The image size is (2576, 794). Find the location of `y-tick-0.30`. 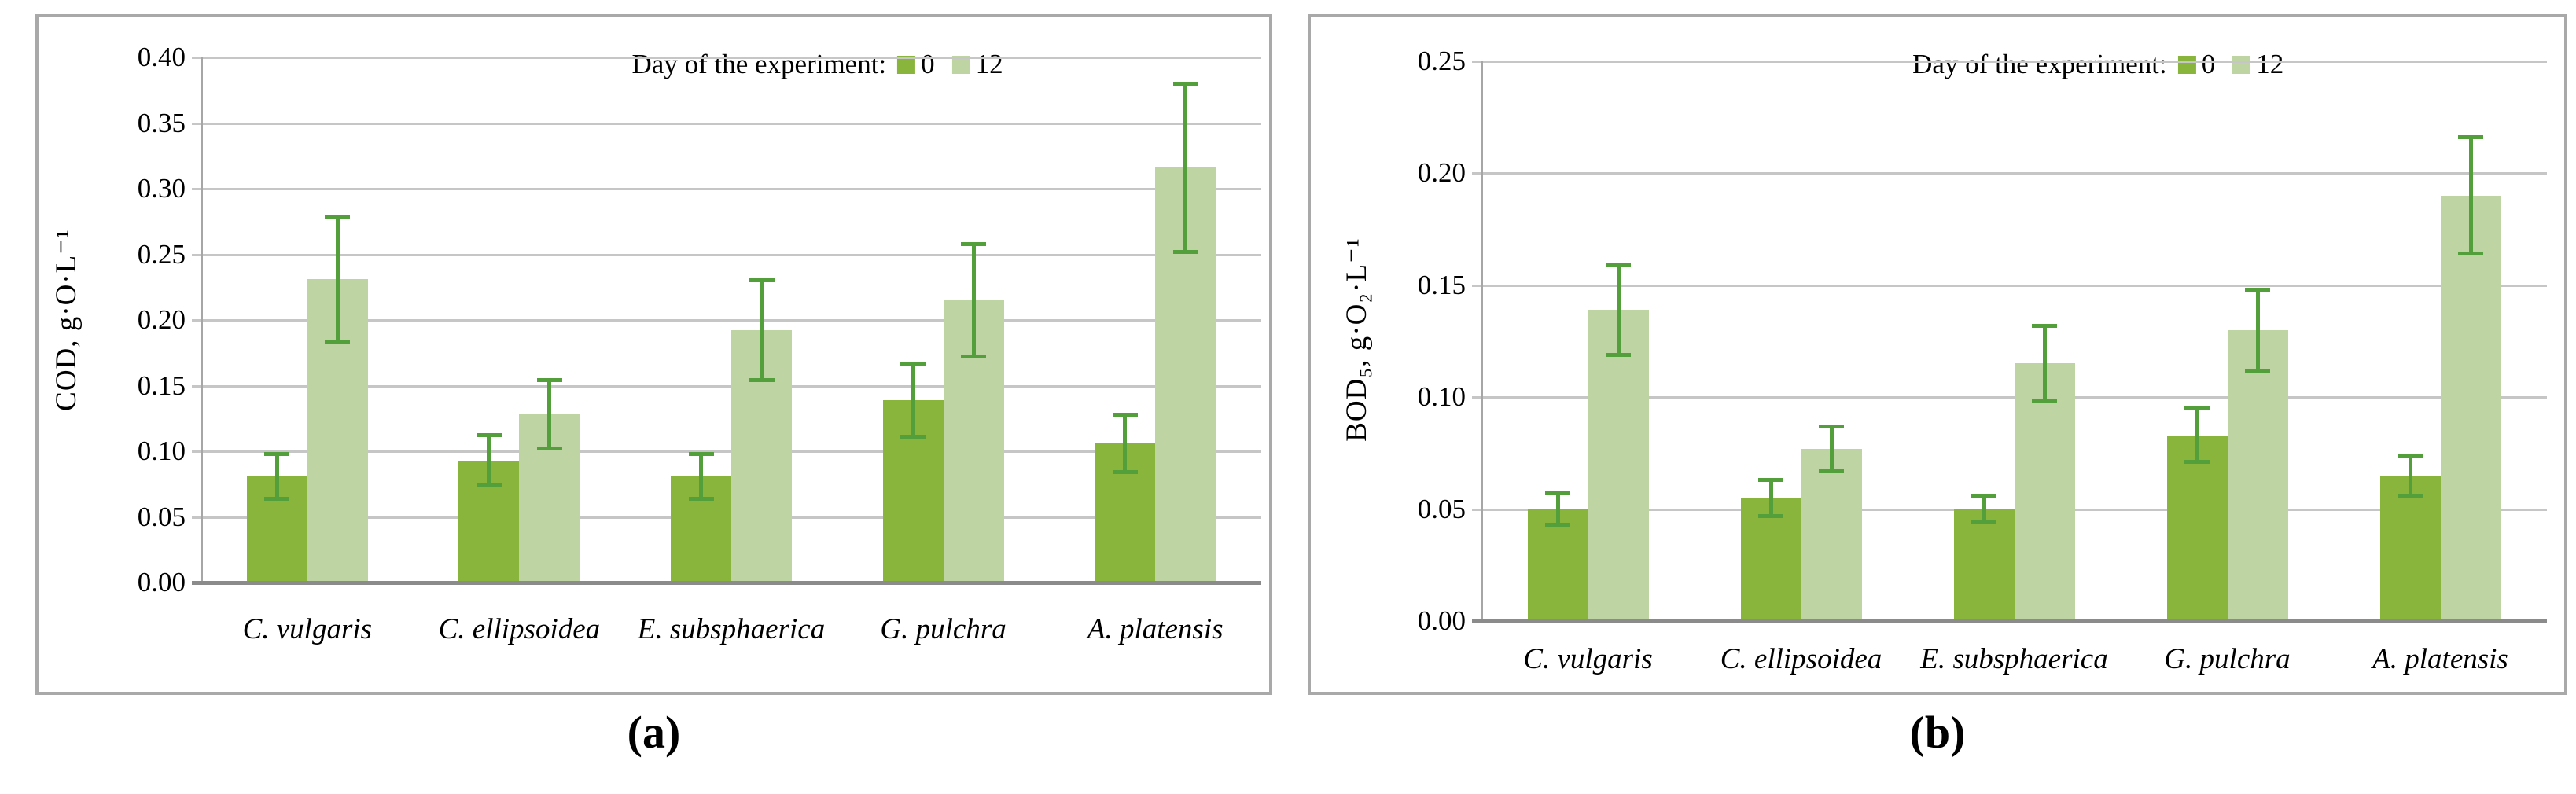

y-tick-0.30 is located at coordinates (197, 189).